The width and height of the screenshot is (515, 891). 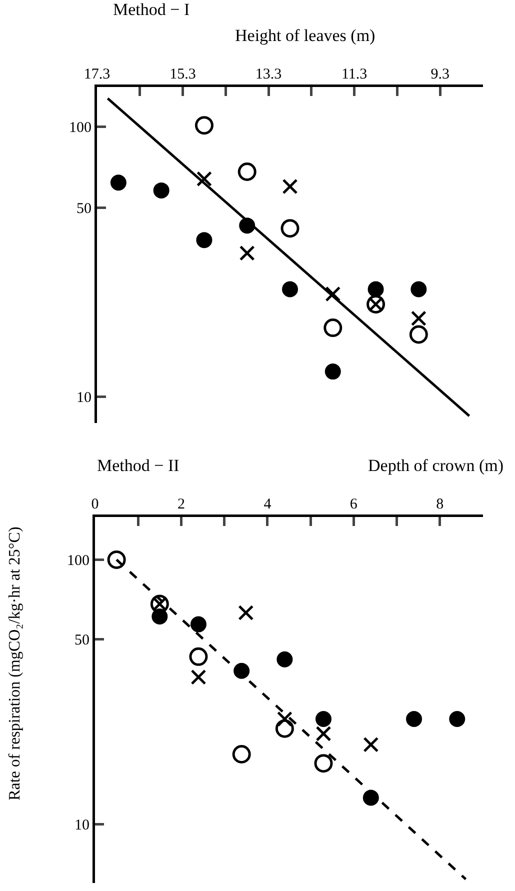 I want to click on x-tick-label: 11.3, so click(x=354, y=74).